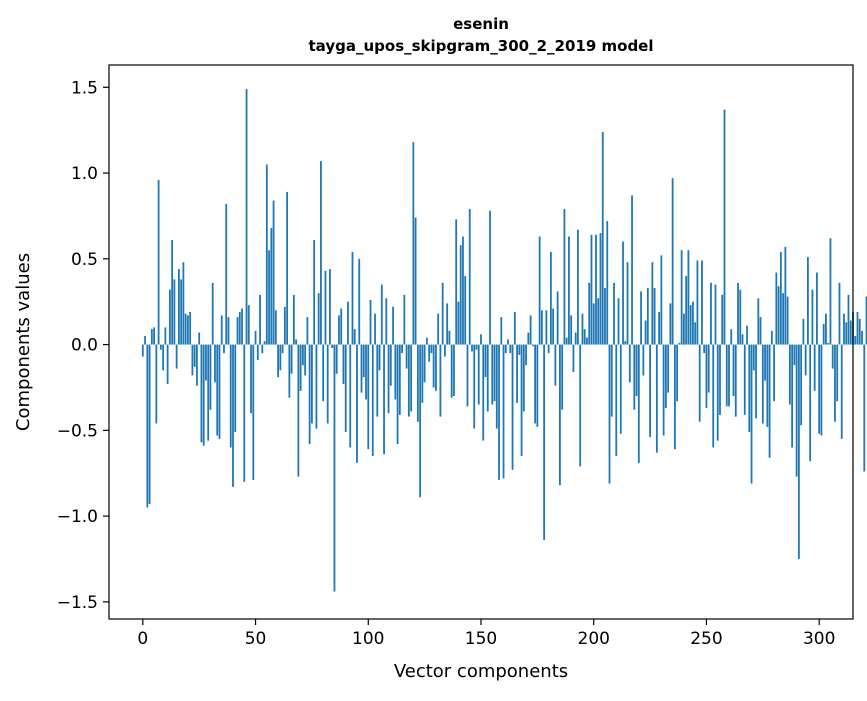 This screenshot has height=701, width=867. What do you see at coordinates (84, 346) in the screenshot?
I see `y-tick-label: 0.0` at bounding box center [84, 346].